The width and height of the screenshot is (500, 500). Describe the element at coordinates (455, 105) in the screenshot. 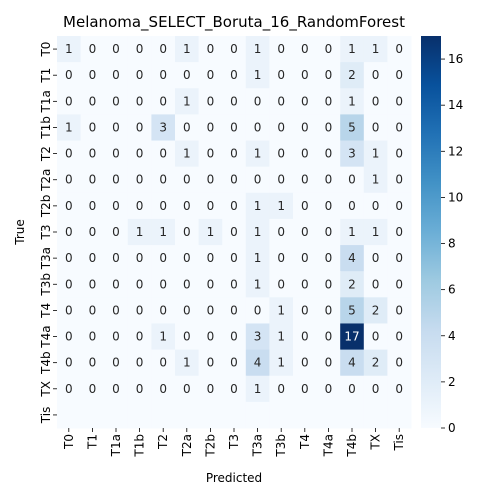

I see `colorbar-tick-label: 14` at that location.